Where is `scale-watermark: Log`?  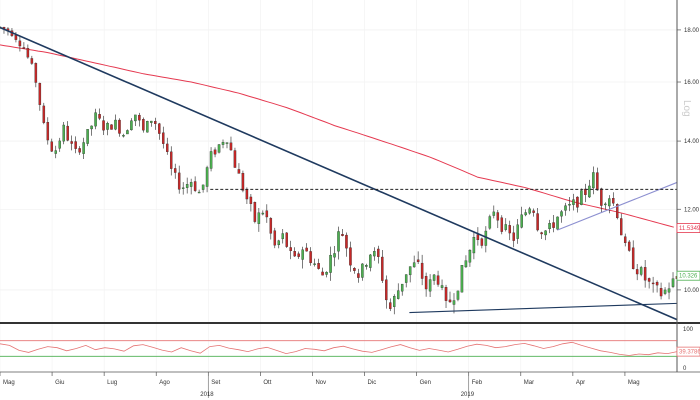
scale-watermark: Log is located at coordinates (686, 108).